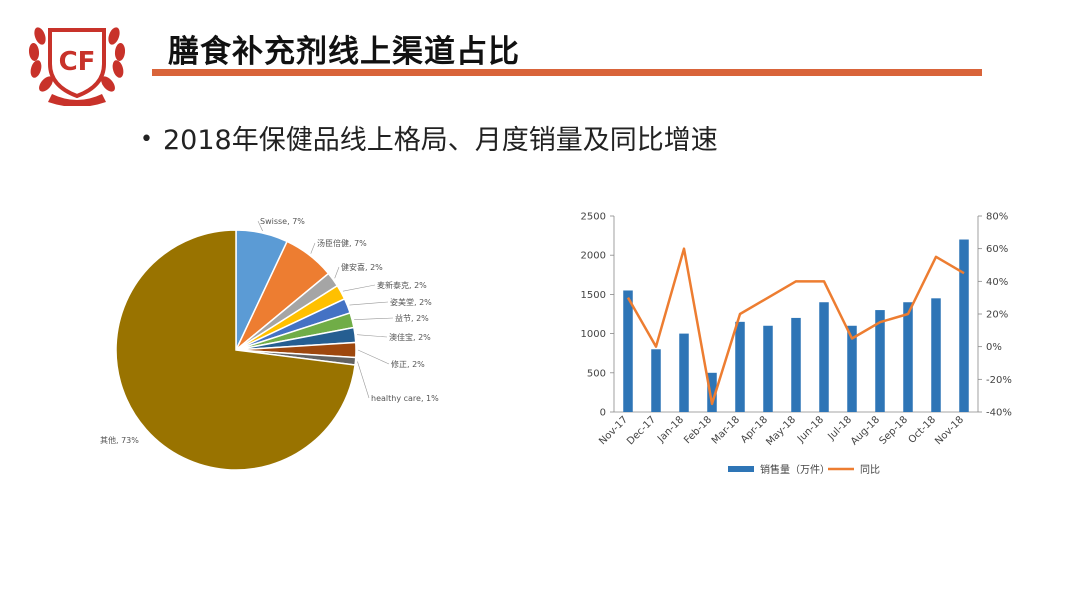 The width and height of the screenshot is (1080, 607). I want to click on bullet-text: • 2018年保健品线上格局、月度销量及同比增速, so click(429, 137).